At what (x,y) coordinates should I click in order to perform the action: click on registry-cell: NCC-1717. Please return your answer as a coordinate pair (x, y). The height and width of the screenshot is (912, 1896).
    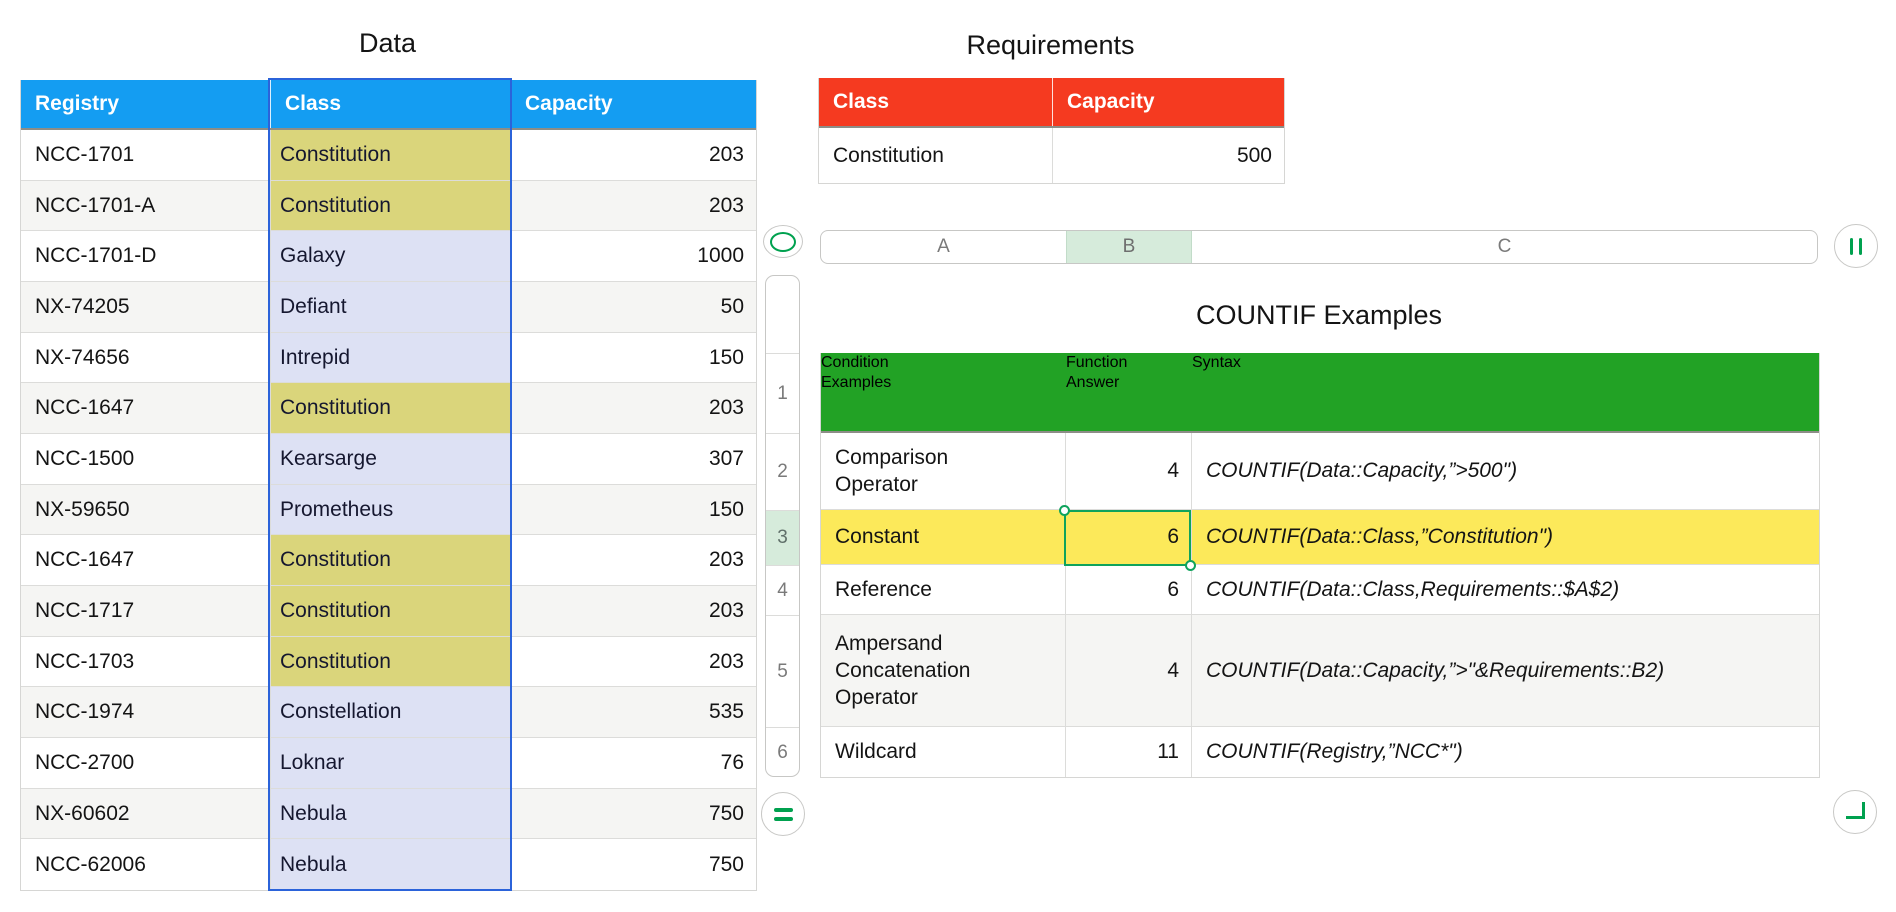
    Looking at the image, I should click on (146, 611).